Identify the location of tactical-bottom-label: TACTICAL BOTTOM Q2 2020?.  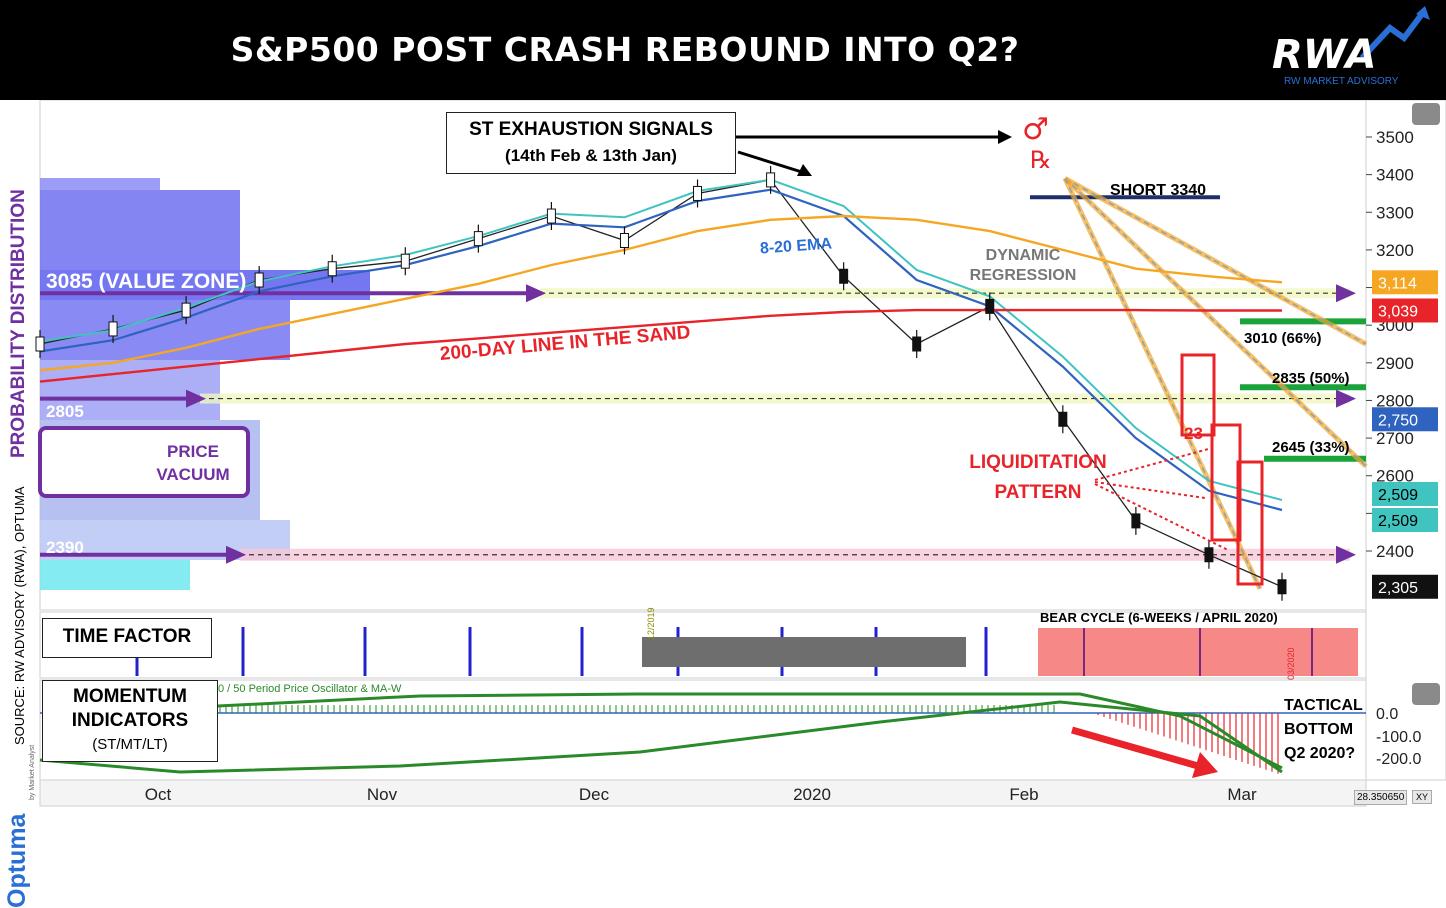
(1323, 729).